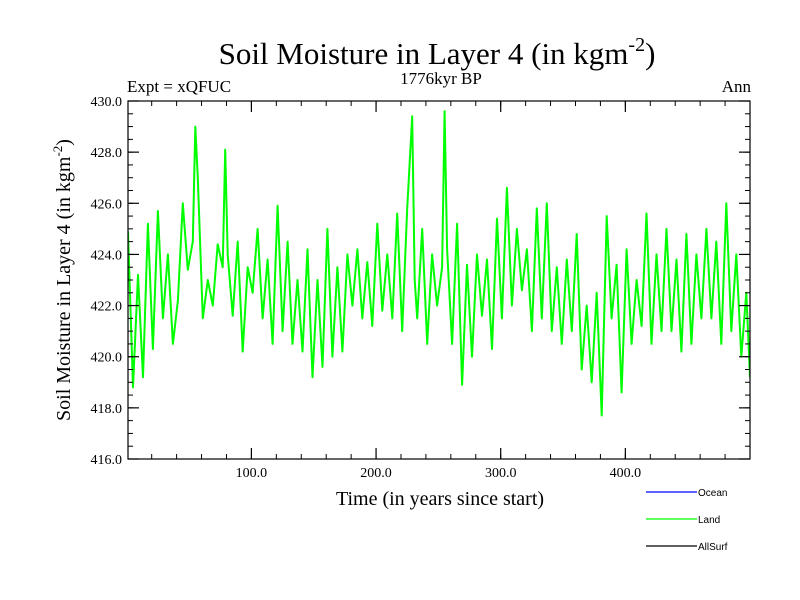 The height and width of the screenshot is (600, 800). What do you see at coordinates (107, 460) in the screenshot?
I see `y-tick-label: 416.0` at bounding box center [107, 460].